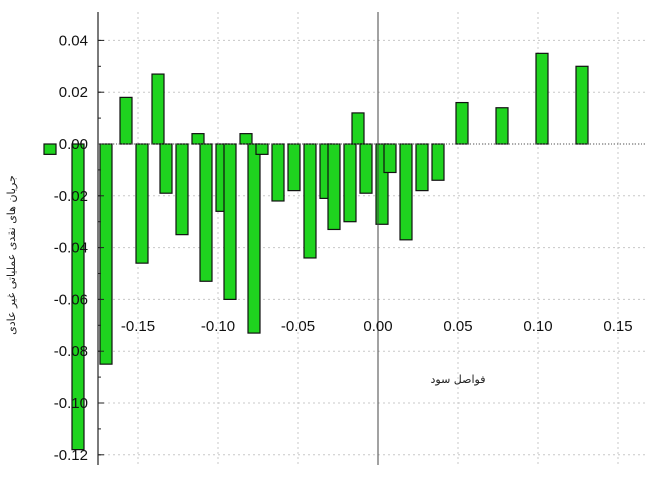  Describe the element at coordinates (298, 326) in the screenshot. I see `x-tick-label: -0.05` at that location.